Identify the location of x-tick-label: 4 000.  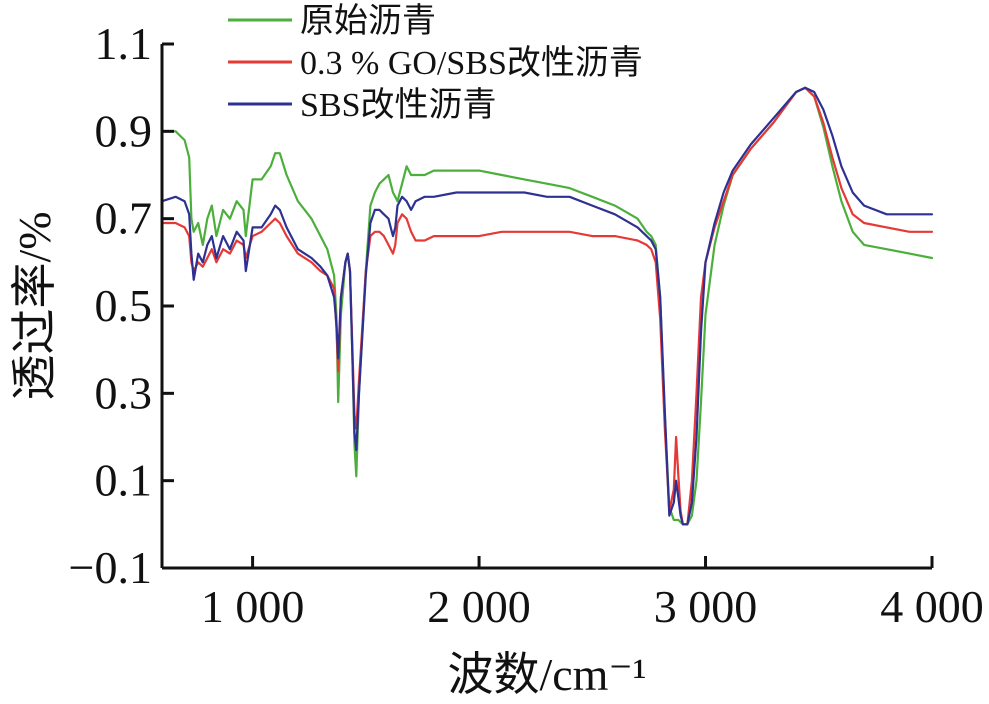
(932, 606).